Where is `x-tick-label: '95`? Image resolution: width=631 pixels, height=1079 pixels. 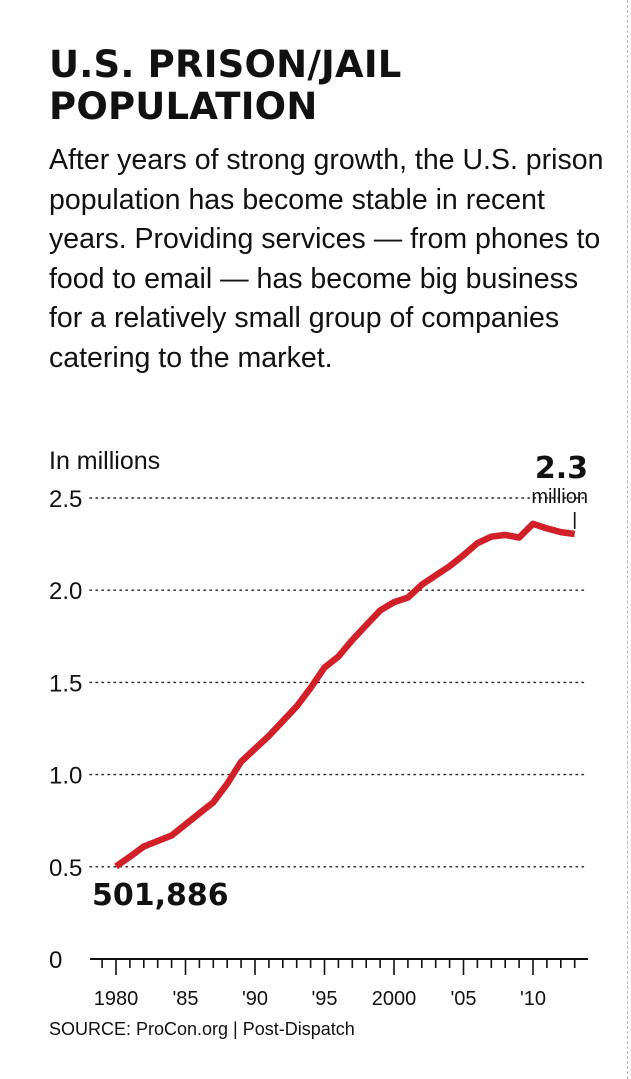
x-tick-label: '95 is located at coordinates (324, 999).